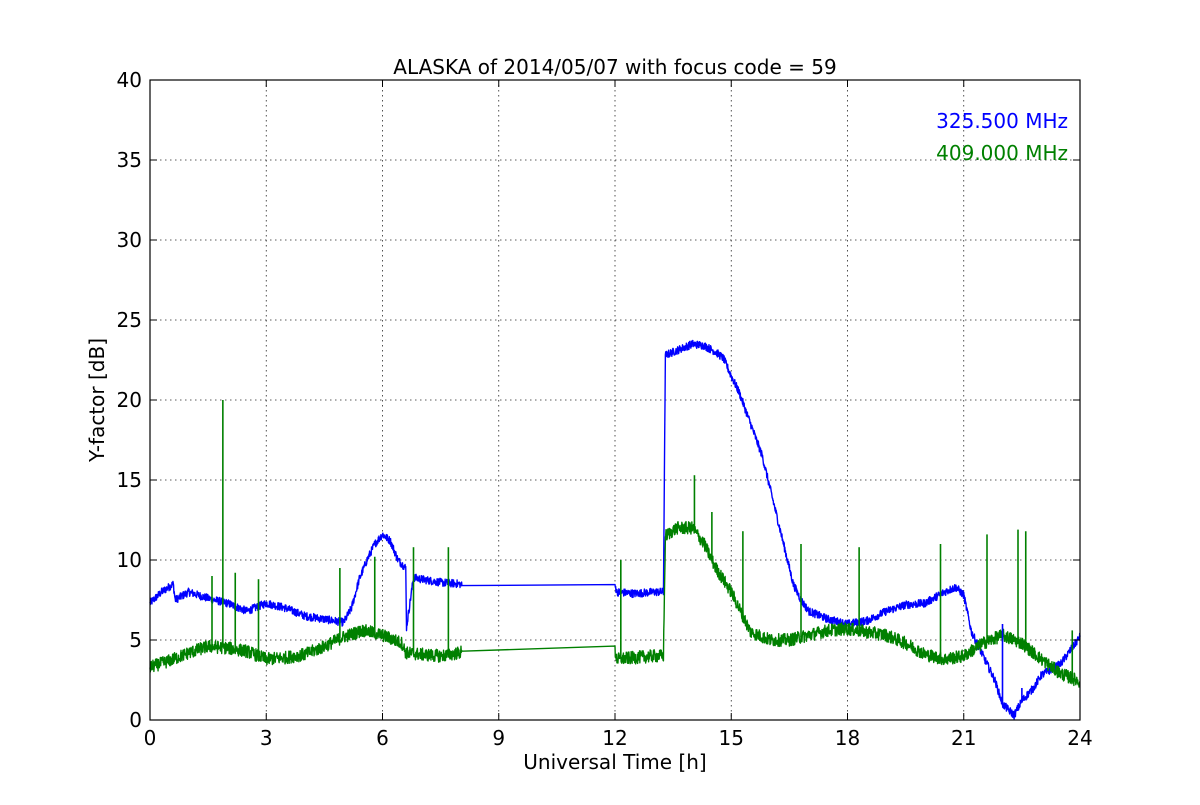 The height and width of the screenshot is (805, 1200). I want to click on x-tick-label: 24, so click(1079, 738).